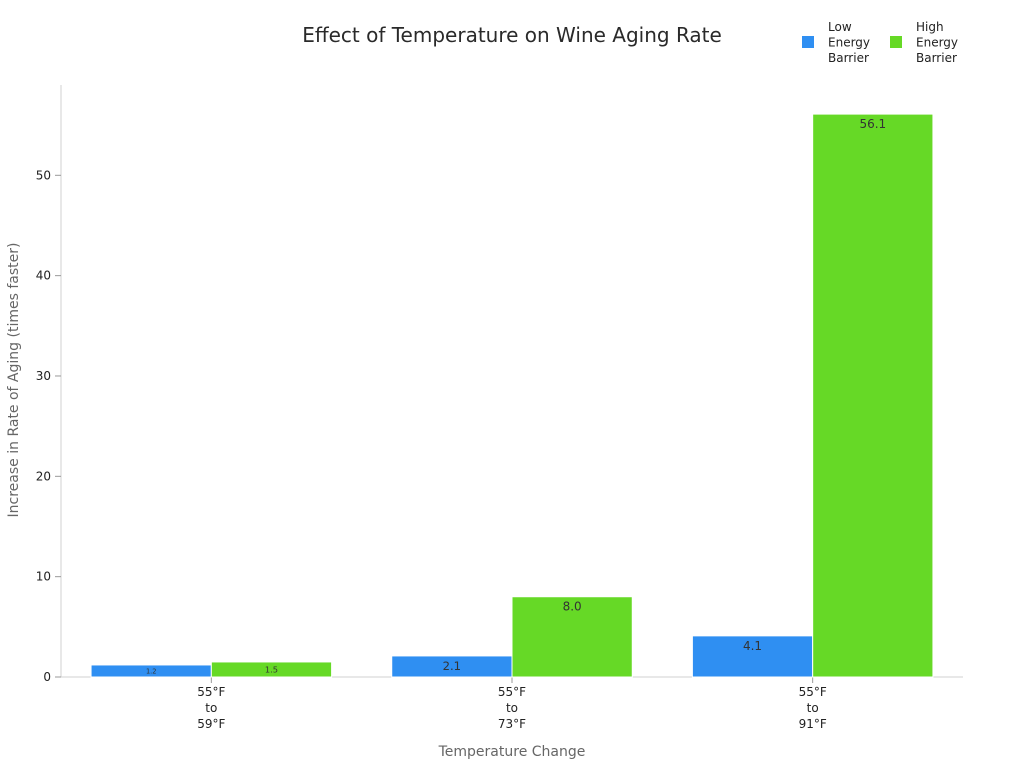 This screenshot has height=772, width=1024. What do you see at coordinates (512, 35) in the screenshot?
I see `chart-title: Effect of Temperature on Wine Aging Rate` at bounding box center [512, 35].